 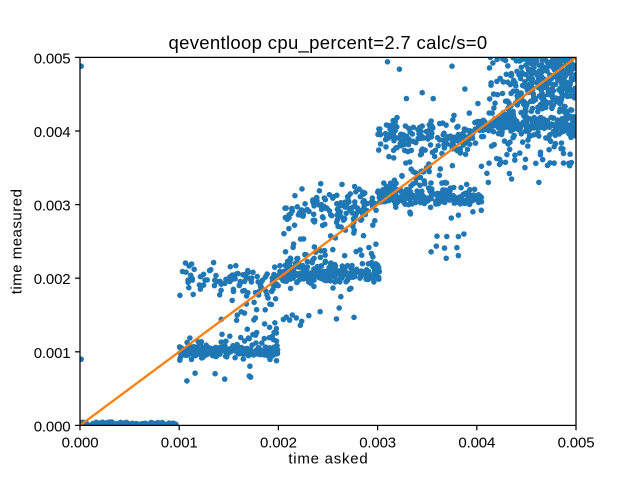 I want to click on svg-text:qeventloop cpu_percent=2.7 cal: qeventloop cpu_percent=2.7 calc/s=0, so click(x=327, y=43).